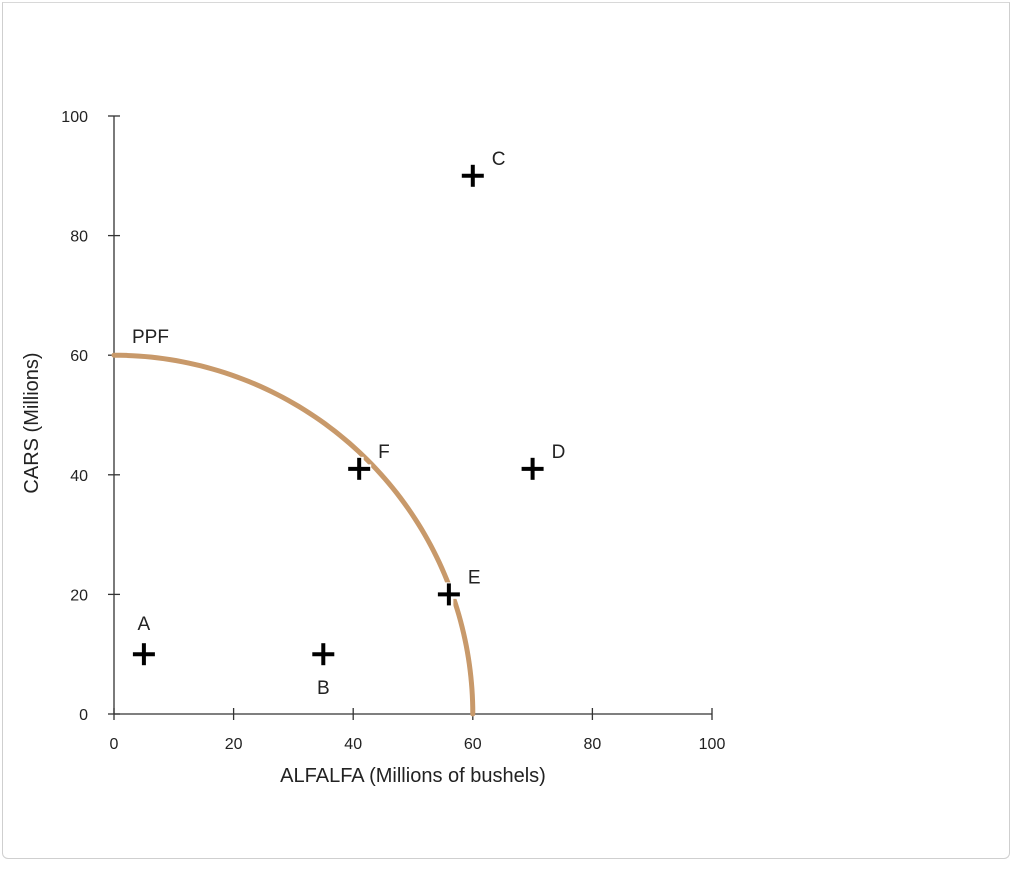 This screenshot has width=1024, height=873. What do you see at coordinates (474, 577) in the screenshot?
I see `point-label: E` at bounding box center [474, 577].